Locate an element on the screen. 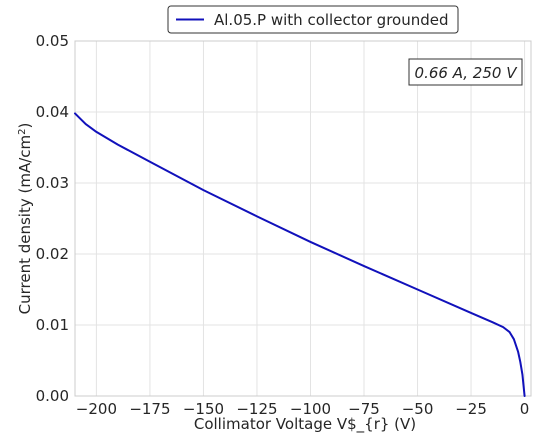  legend-box is located at coordinates (313, 19).